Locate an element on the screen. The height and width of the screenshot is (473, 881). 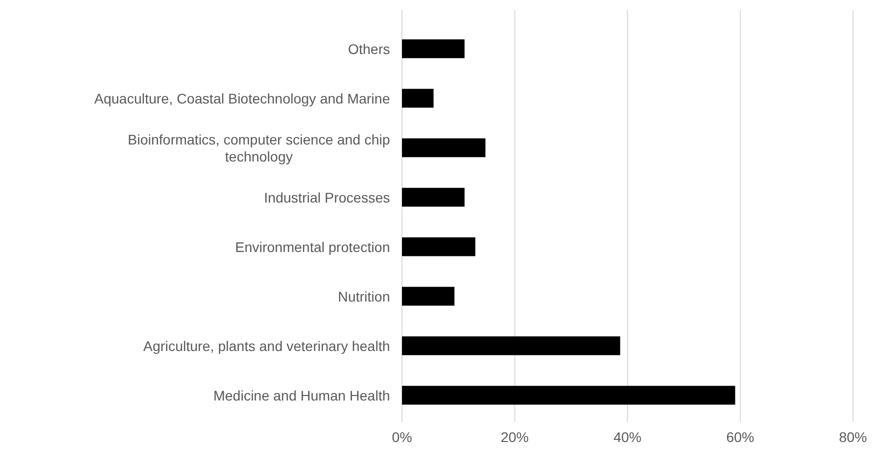
x-tick-label: 0% is located at coordinates (402, 436).